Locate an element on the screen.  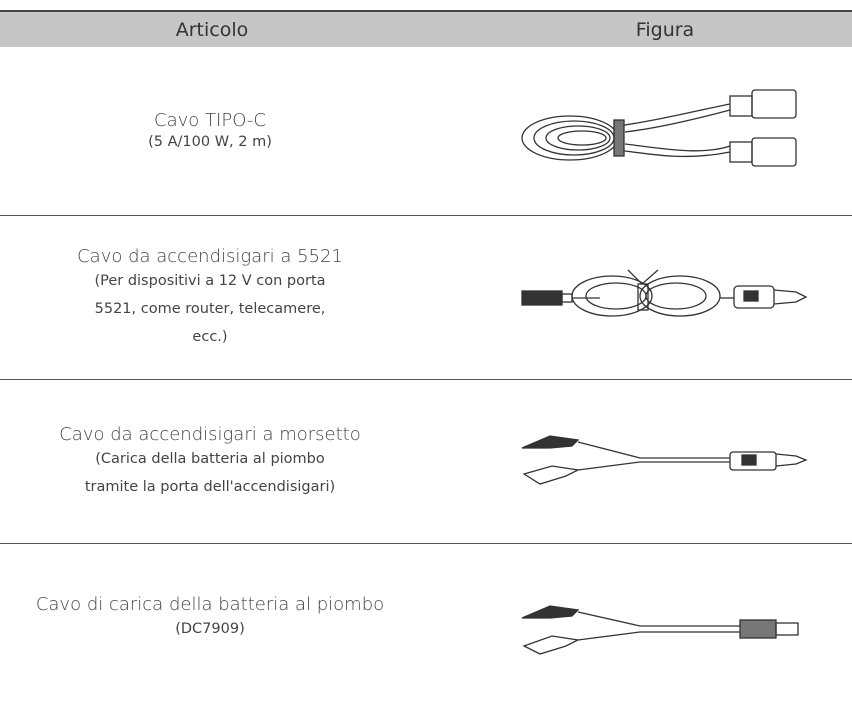
item-name: Cavo da accendisigari a morsetto is located at coordinates (210, 434).